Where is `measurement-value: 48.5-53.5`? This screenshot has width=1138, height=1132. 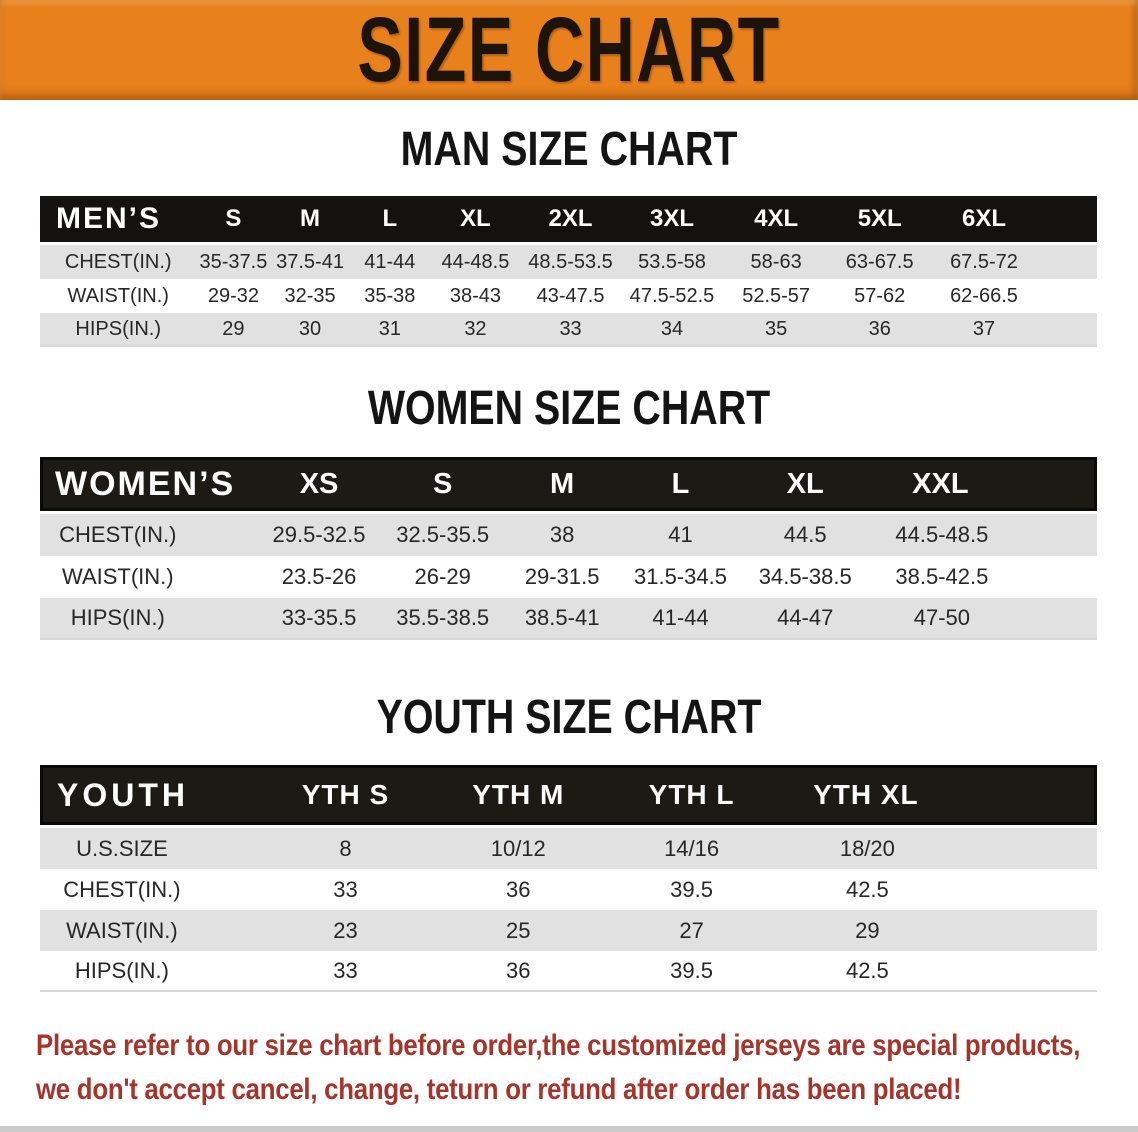
measurement-value: 48.5-53.5 is located at coordinates (570, 262).